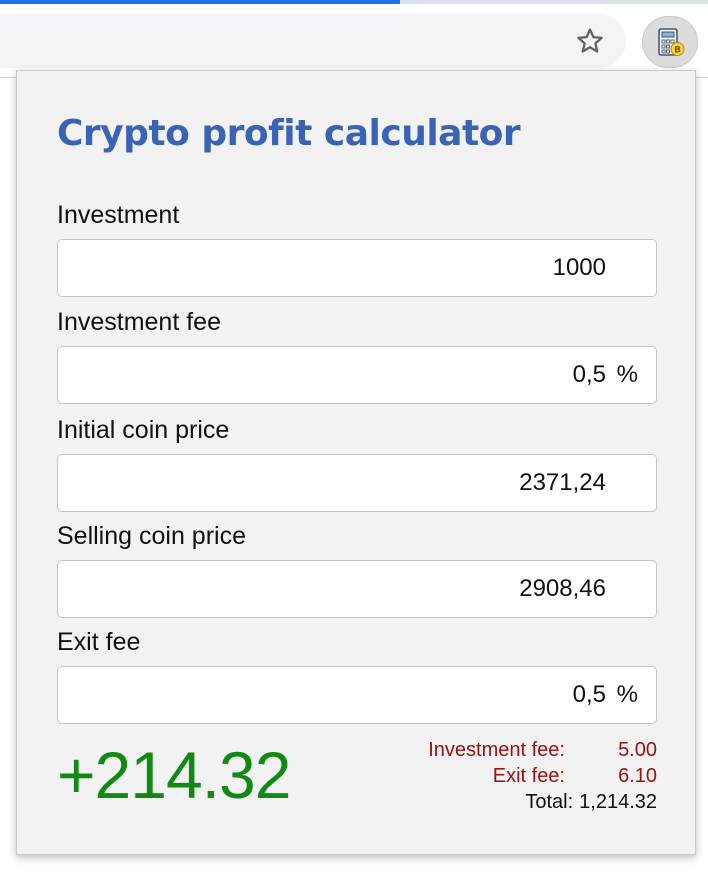 Image resolution: width=708 pixels, height=872 pixels. What do you see at coordinates (549, 802) in the screenshot?
I see `total-summary-label: Total:` at bounding box center [549, 802].